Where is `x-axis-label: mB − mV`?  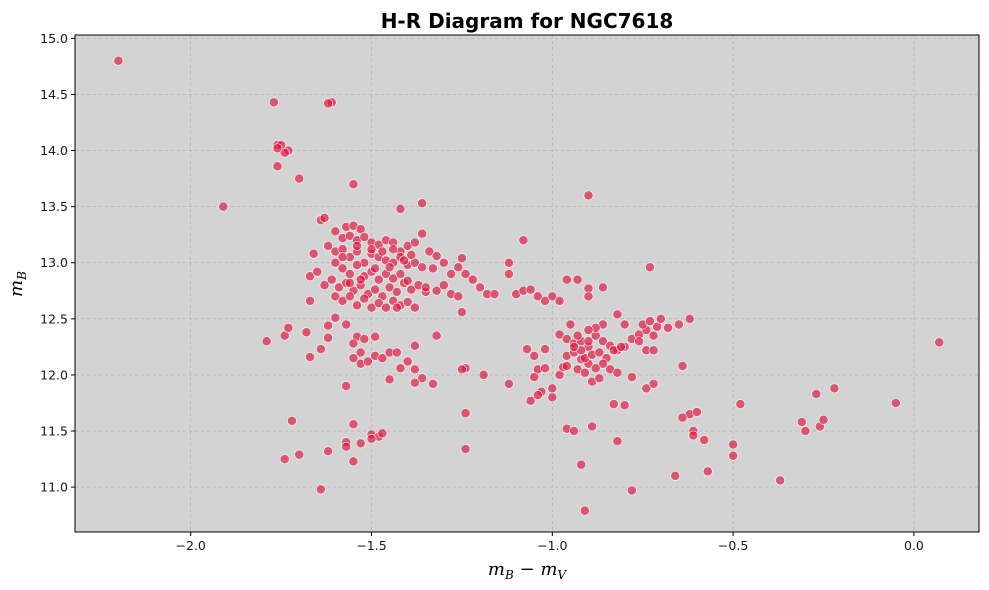 x-axis-label: mB − mV is located at coordinates (528, 570).